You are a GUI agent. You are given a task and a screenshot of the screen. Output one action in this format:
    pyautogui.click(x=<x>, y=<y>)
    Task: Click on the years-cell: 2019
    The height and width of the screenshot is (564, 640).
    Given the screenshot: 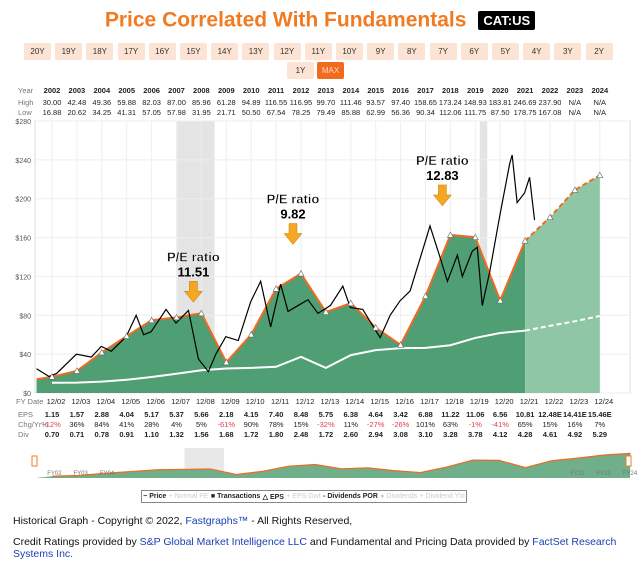 What is the action you would take?
    pyautogui.click(x=475, y=90)
    